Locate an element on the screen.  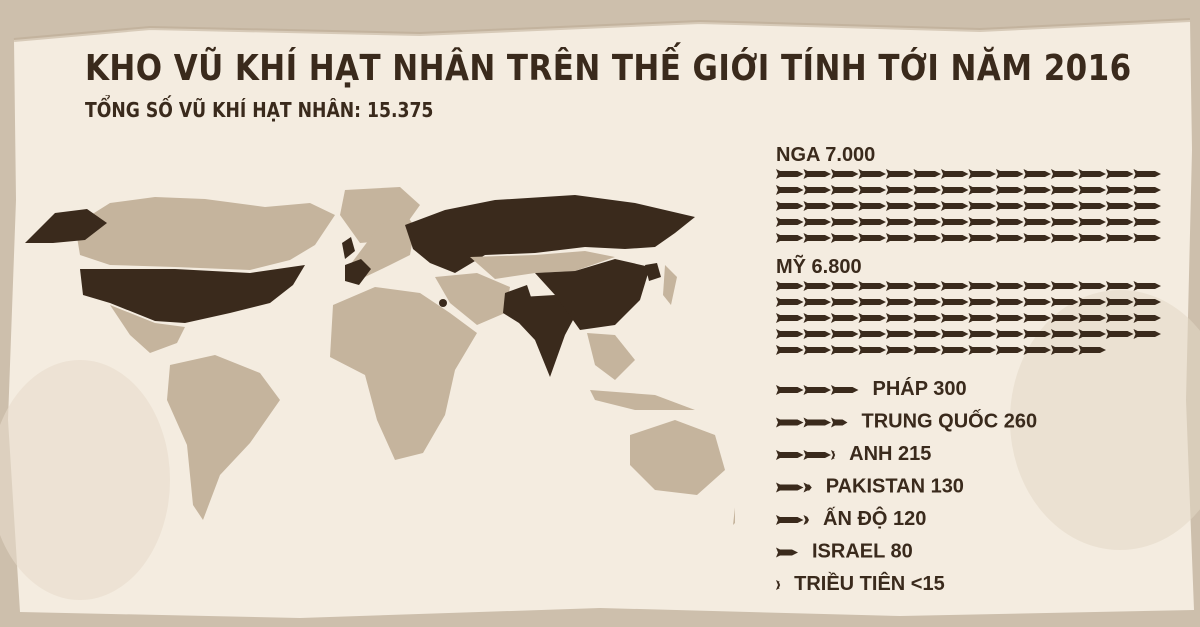
map-uk is located at coordinates (348, 248).